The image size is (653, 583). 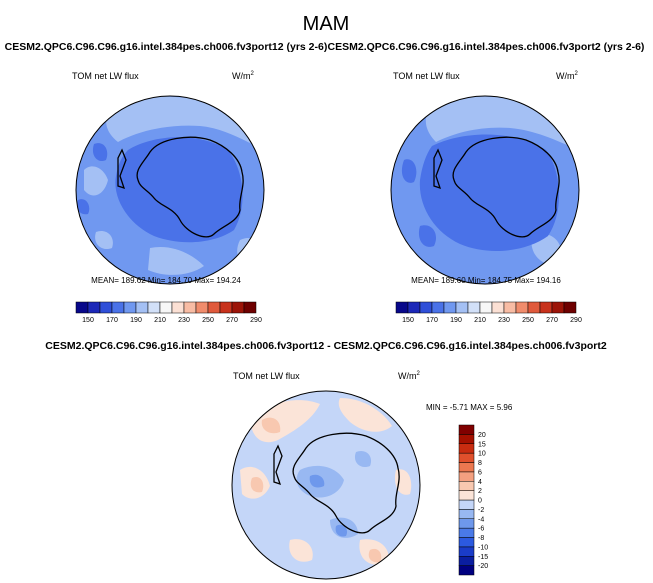 What do you see at coordinates (496, 187) in the screenshot?
I see `right-antarctica-coast` at bounding box center [496, 187].